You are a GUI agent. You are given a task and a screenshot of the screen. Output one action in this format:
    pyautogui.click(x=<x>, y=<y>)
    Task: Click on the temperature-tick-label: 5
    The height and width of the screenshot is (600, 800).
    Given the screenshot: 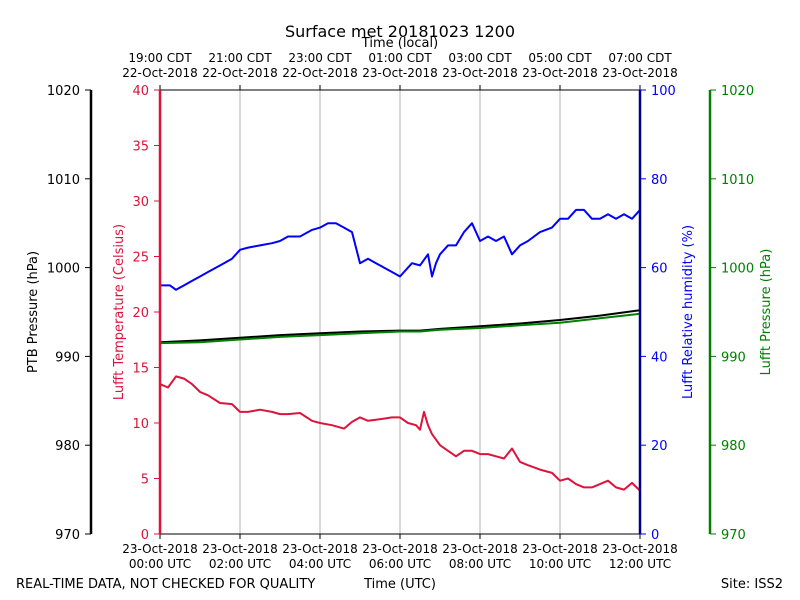 What is the action you would take?
    pyautogui.click(x=145, y=480)
    